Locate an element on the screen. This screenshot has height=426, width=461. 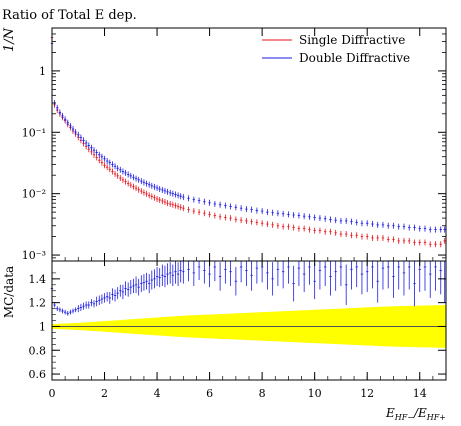
xtick-label: 4 is located at coordinates (157, 393).